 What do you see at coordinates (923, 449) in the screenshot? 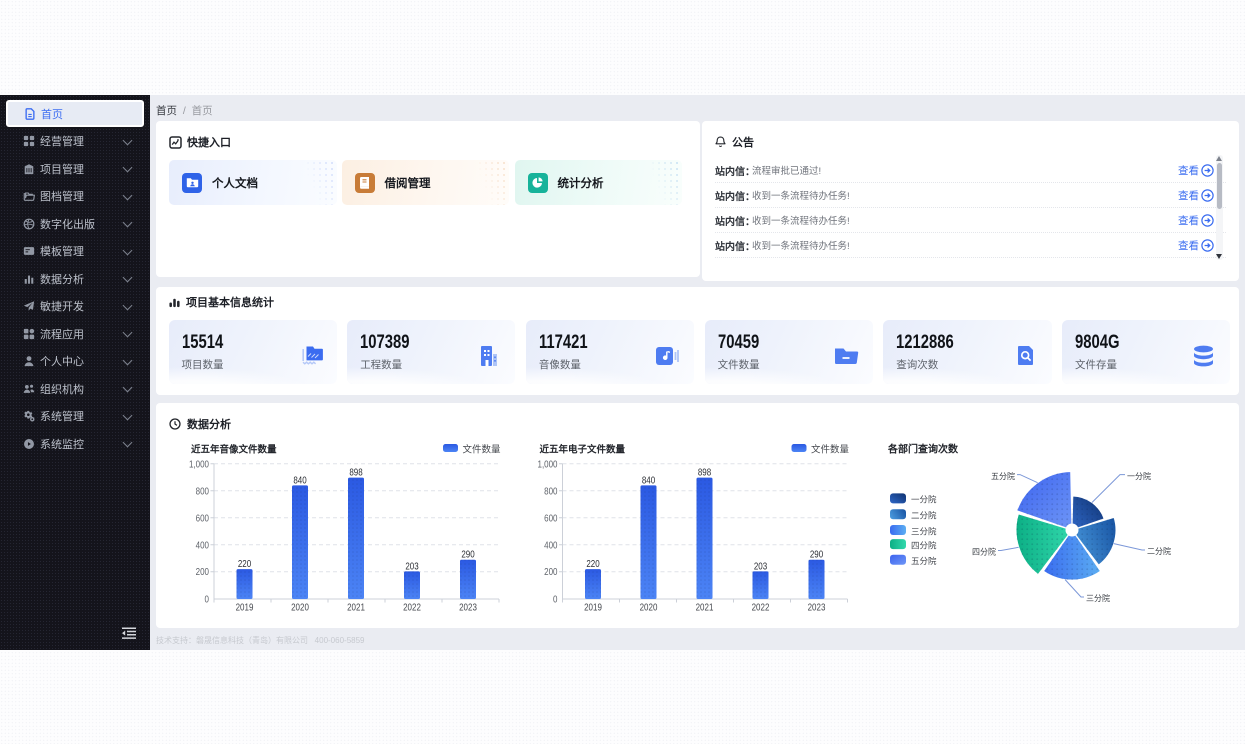
I see `svg-text: 各部门查询次数` at bounding box center [923, 449].